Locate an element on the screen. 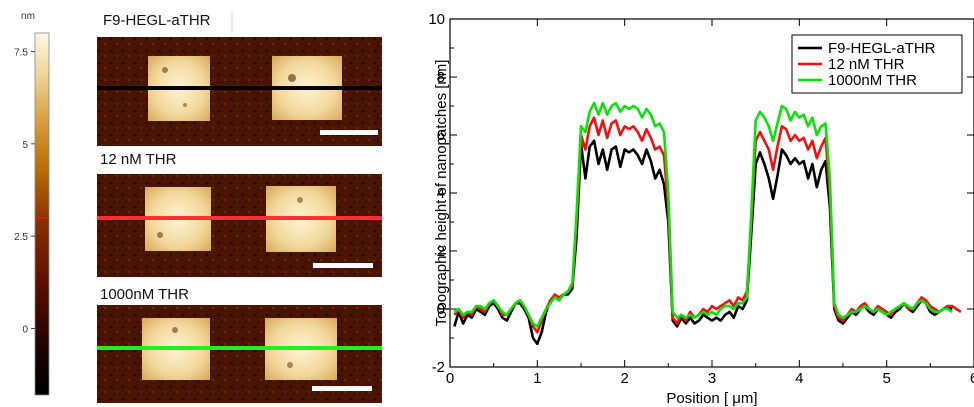  colorbar-tick-label: 0 is located at coordinates (25, 330).